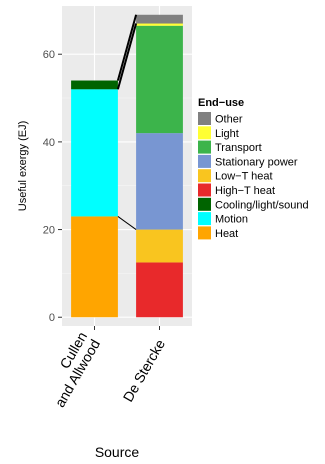 The width and height of the screenshot is (325, 464). What do you see at coordinates (49, 143) in the screenshot?
I see `y-tick-label: 40` at bounding box center [49, 143].